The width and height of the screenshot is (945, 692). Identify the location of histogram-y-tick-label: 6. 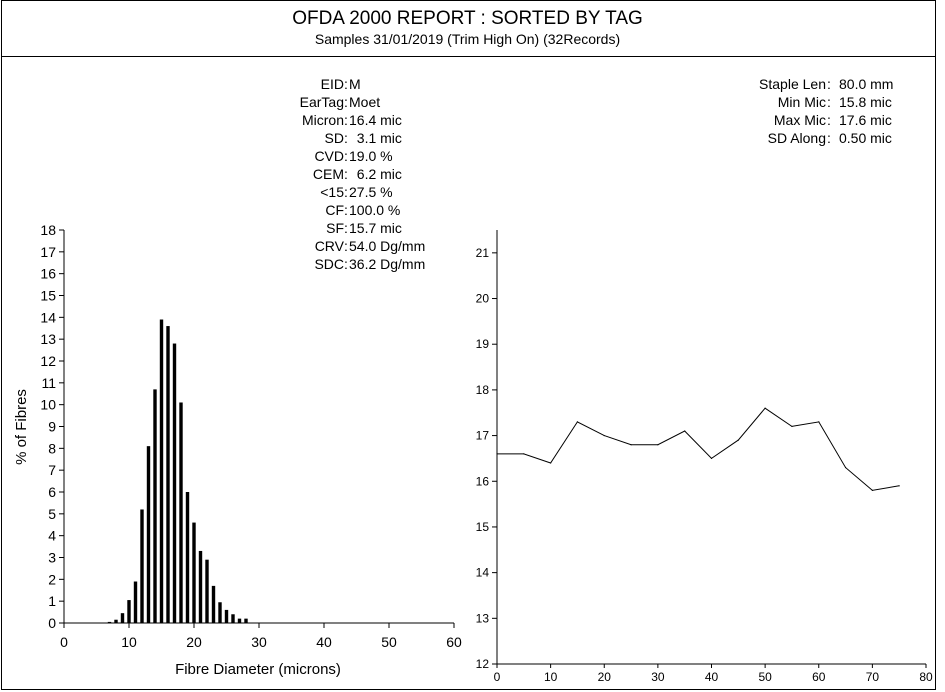
(52, 492).